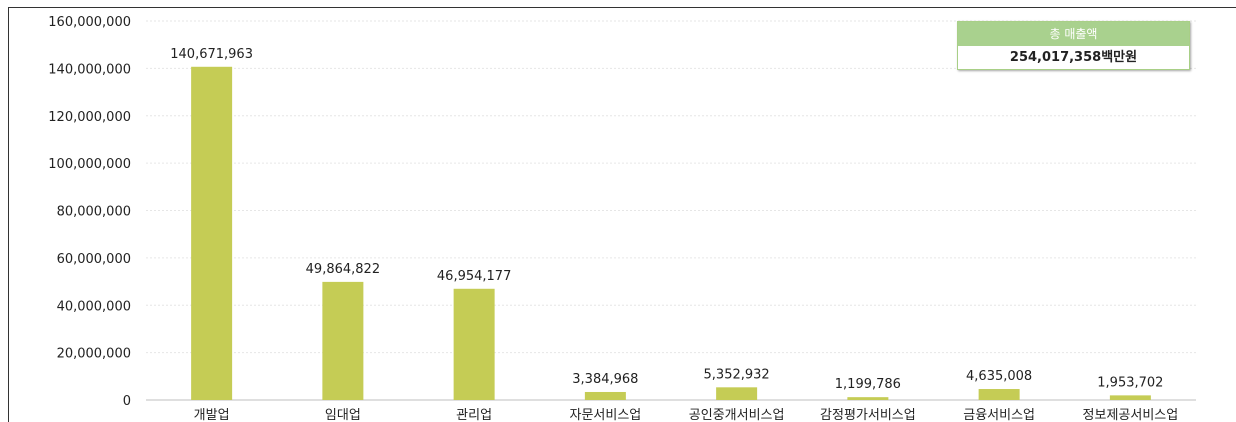 Image resolution: width=1236 pixels, height=422 pixels. Describe the element at coordinates (474, 276) in the screenshot. I see `data-label: 46,954,177` at that location.